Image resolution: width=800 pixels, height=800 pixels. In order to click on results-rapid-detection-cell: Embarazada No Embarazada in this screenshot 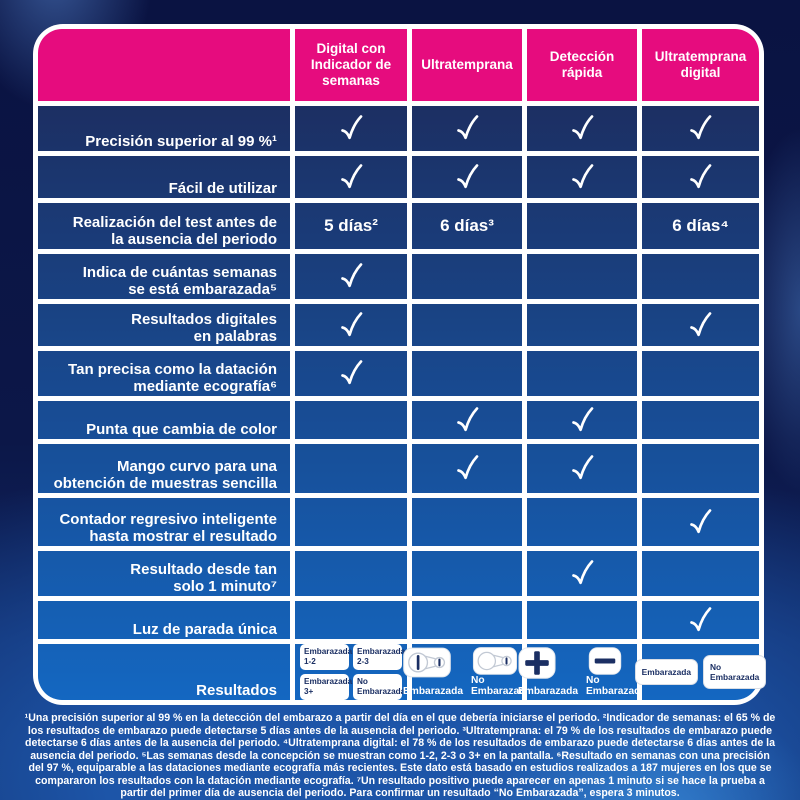, I will do `click(582, 672)`.